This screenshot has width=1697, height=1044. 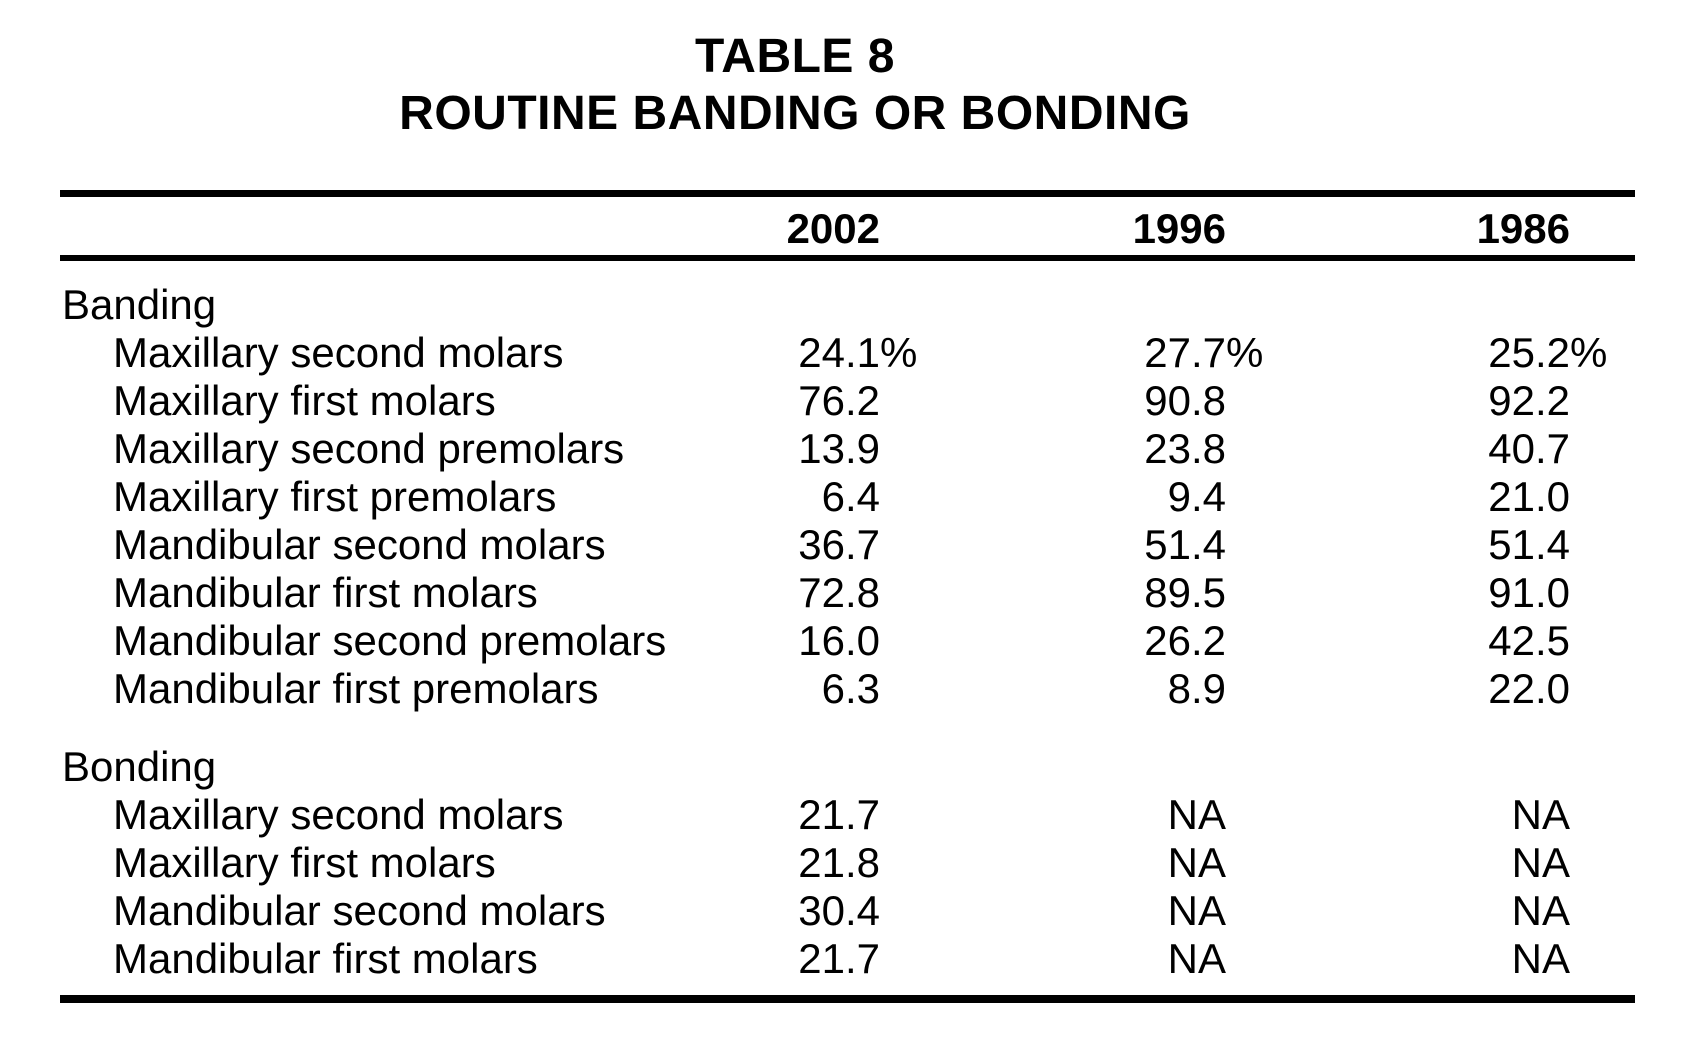 I want to click on value-cell: 8.9, so click(x=1083, y=689).